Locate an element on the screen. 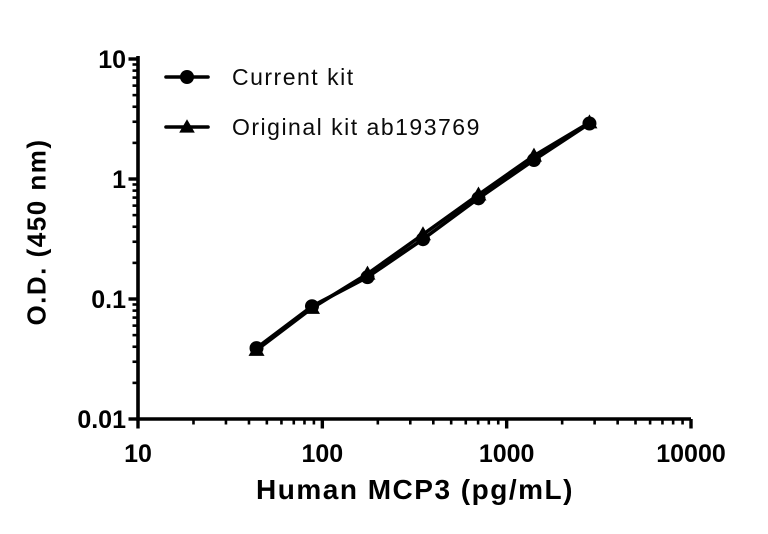  legend-item-original-kit-ab193769: Original kit ab193769 is located at coordinates (322, 127).